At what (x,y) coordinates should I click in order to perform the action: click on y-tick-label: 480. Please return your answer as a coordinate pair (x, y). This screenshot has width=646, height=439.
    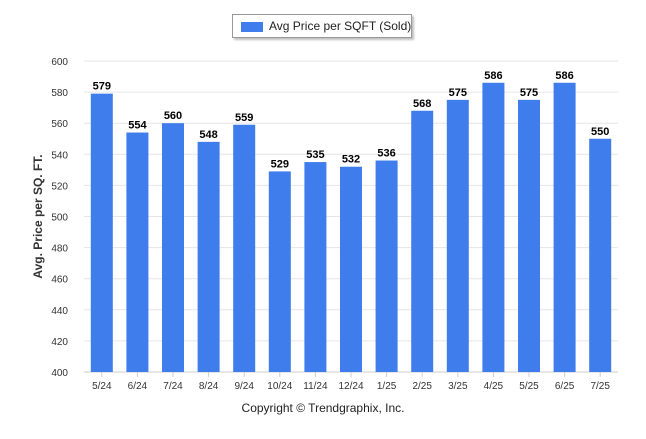
    Looking at the image, I should click on (59, 249).